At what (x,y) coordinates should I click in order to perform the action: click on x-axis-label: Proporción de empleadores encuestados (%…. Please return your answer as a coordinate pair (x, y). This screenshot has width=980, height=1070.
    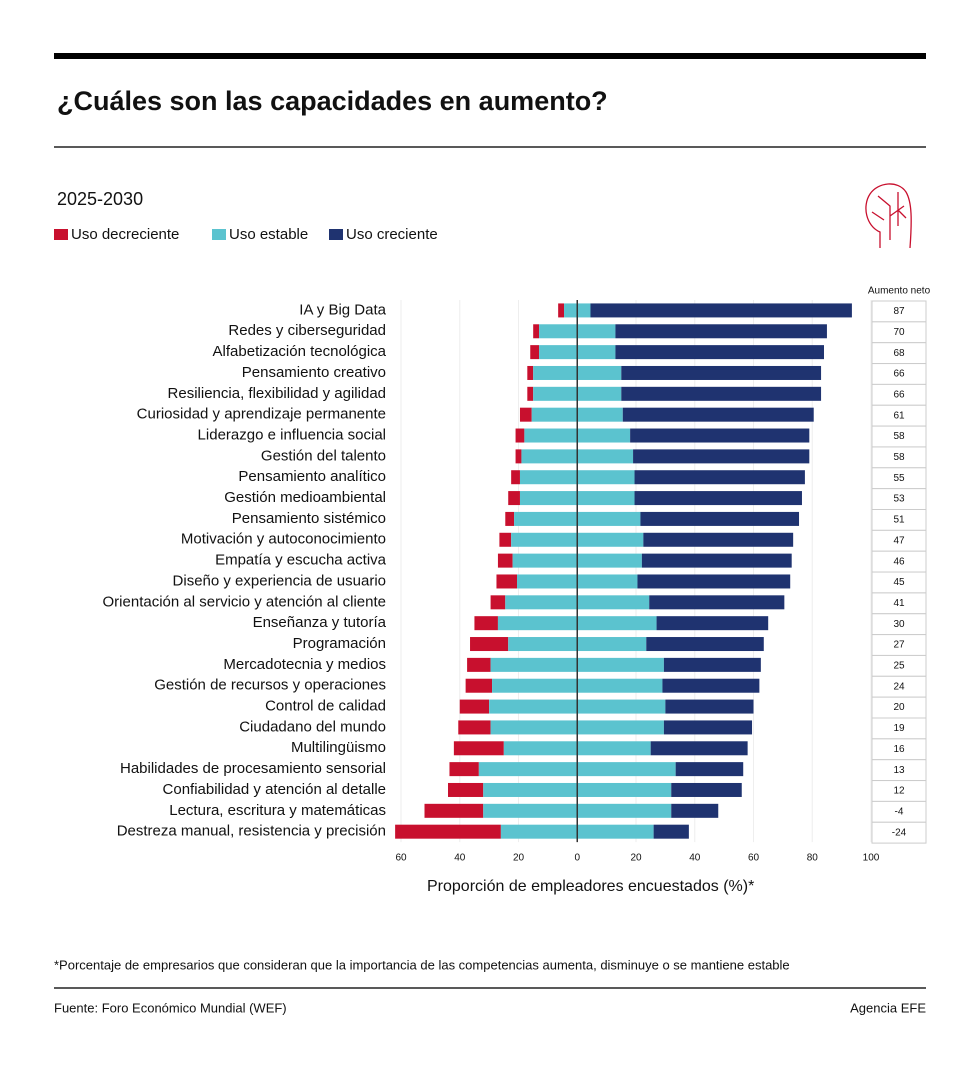
    Looking at the image, I should click on (590, 886).